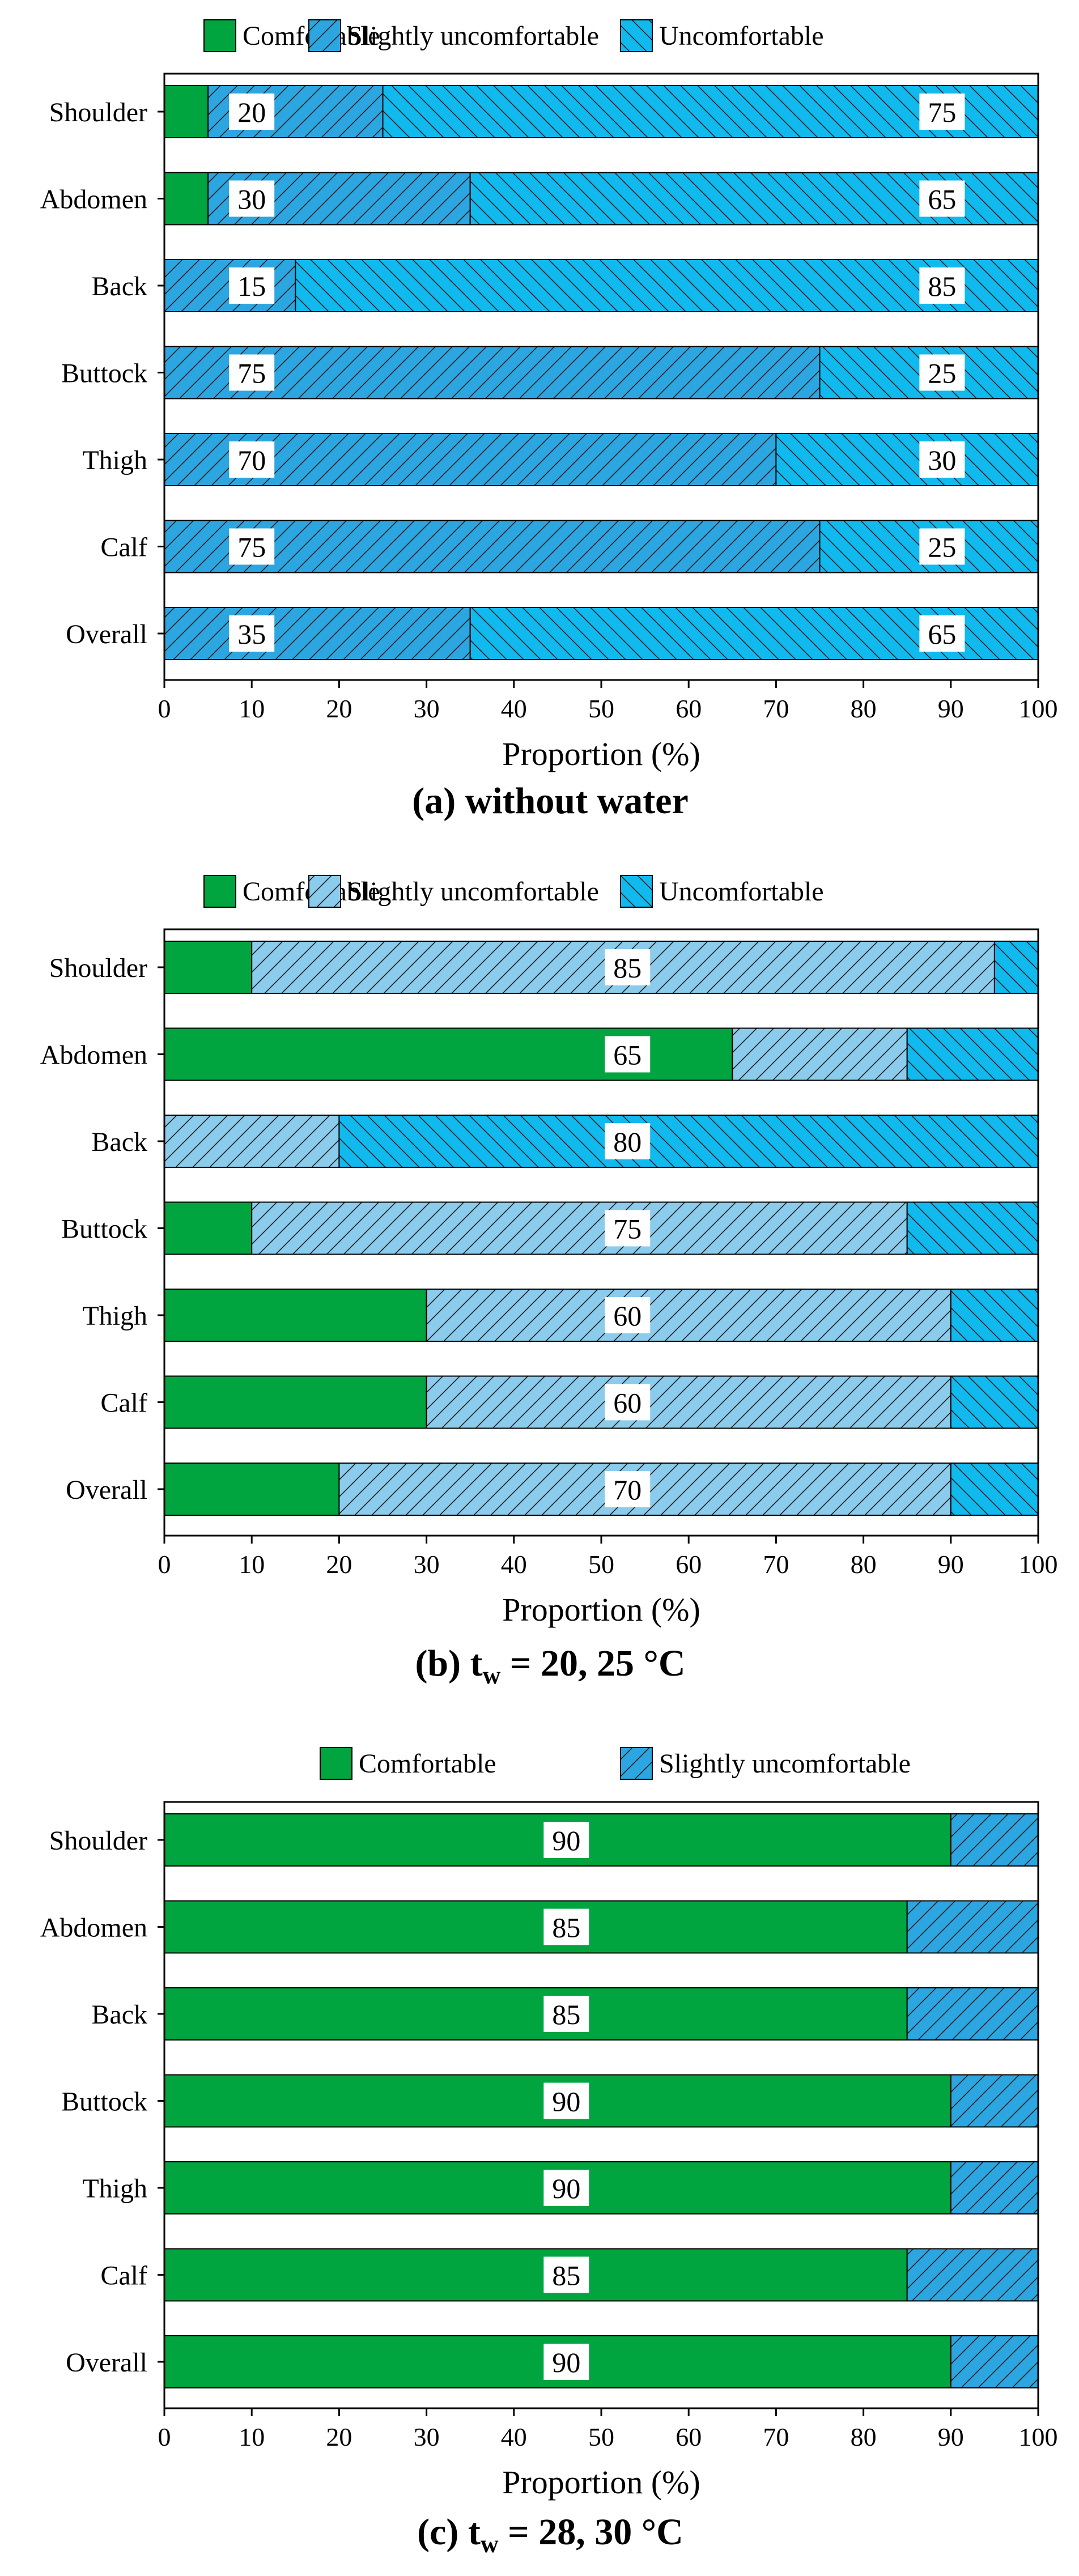 The height and width of the screenshot is (2576, 1079). What do you see at coordinates (820, 1054) in the screenshot?
I see `bar-abdomen-slightly-uncomfortable` at bounding box center [820, 1054].